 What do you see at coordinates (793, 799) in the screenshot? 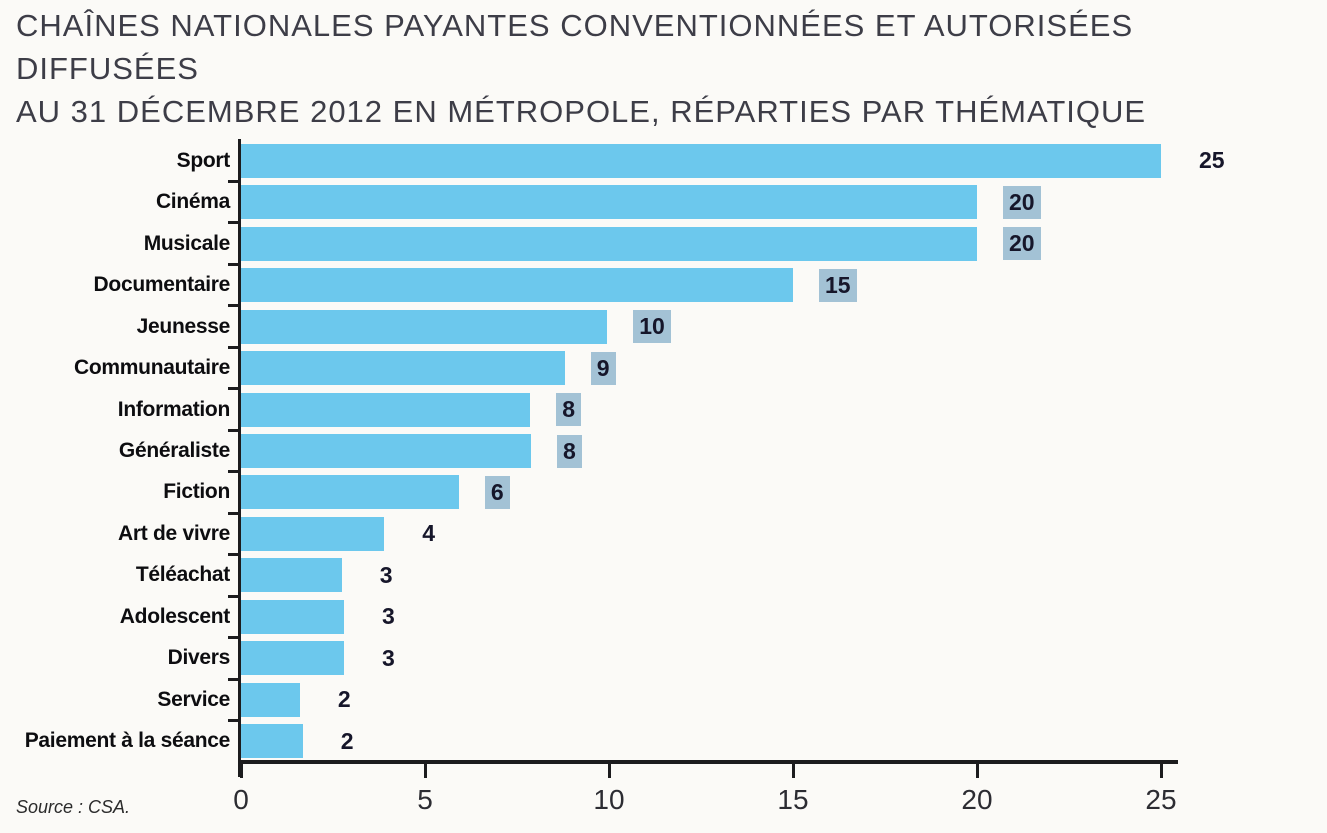
I see `x-tick-label: 15` at bounding box center [793, 799].